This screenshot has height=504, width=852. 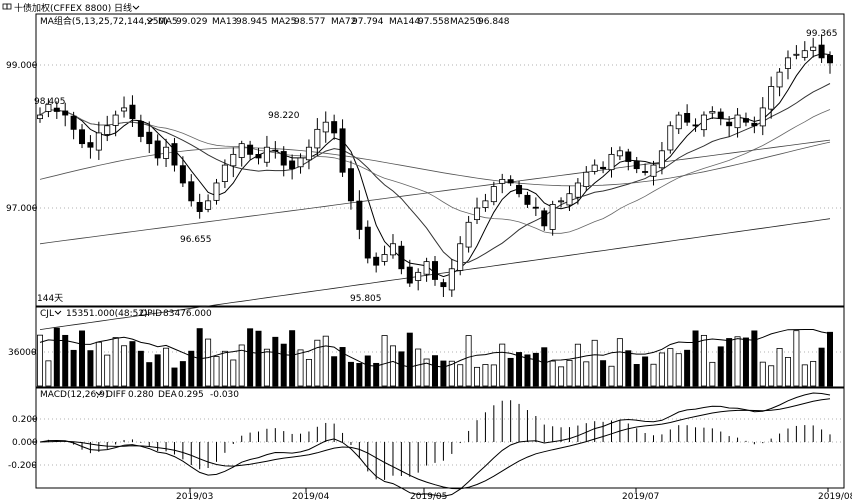 What do you see at coordinates (151, 314) in the screenshot?
I see `opid-label: OPID` at bounding box center [151, 314].